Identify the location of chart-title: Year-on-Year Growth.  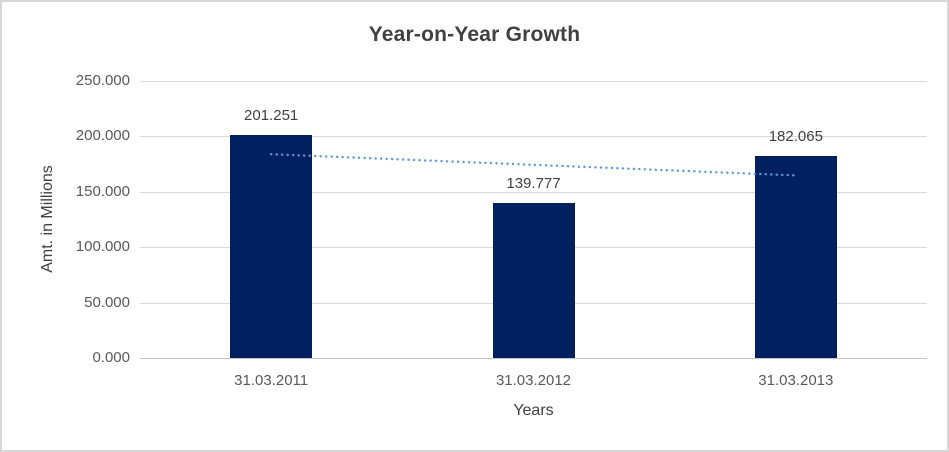
(474, 34).